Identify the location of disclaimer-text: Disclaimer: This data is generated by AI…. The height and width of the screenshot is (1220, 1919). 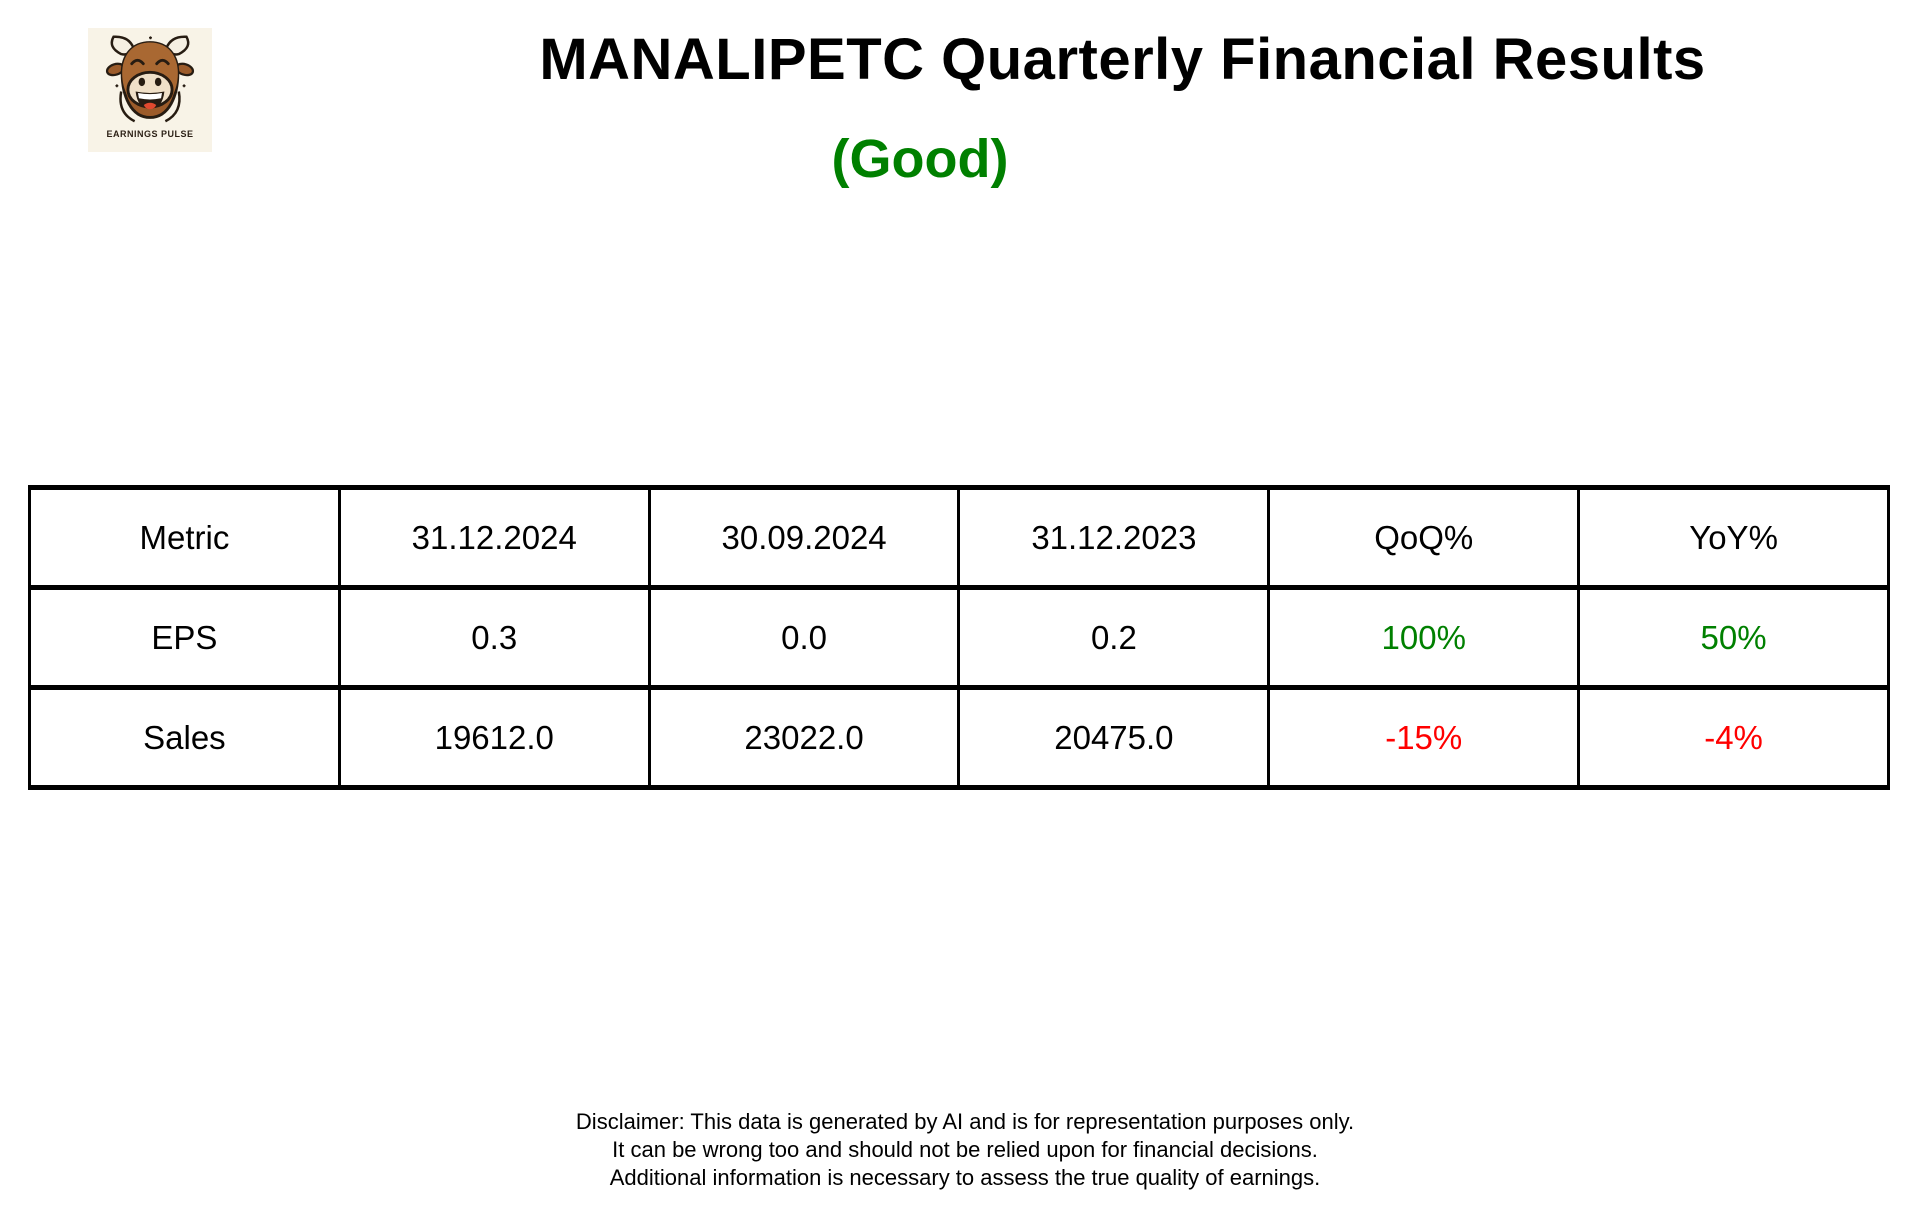
(965, 1150).